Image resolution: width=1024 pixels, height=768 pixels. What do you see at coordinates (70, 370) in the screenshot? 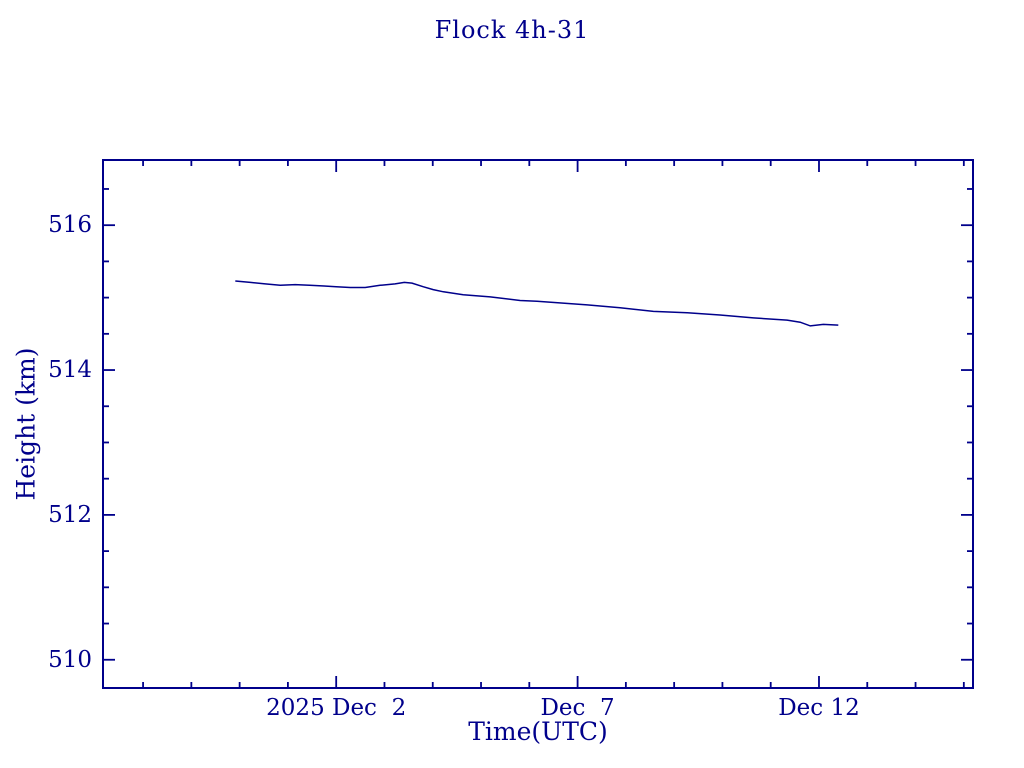
I see `y-tick-label: 514` at bounding box center [70, 370].